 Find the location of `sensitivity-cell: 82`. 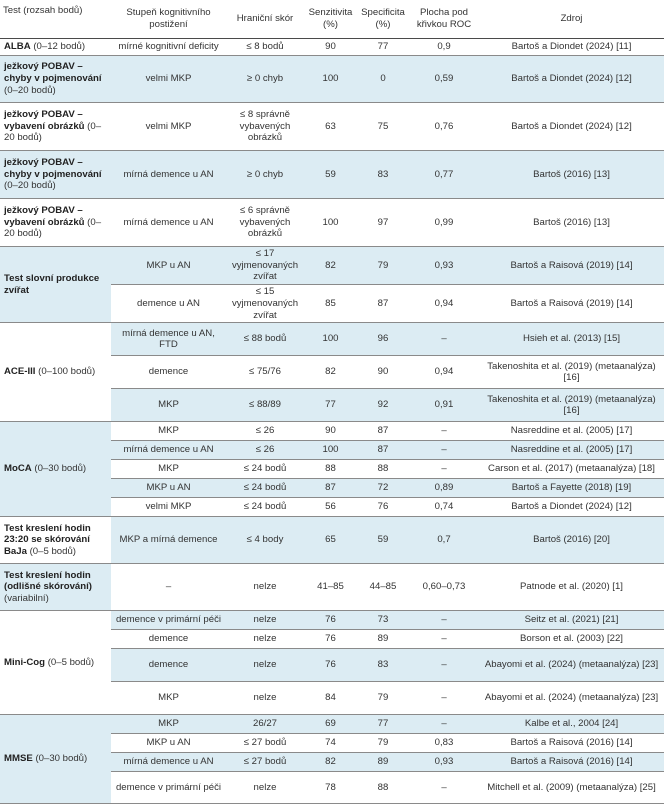

sensitivity-cell: 82 is located at coordinates (330, 372).